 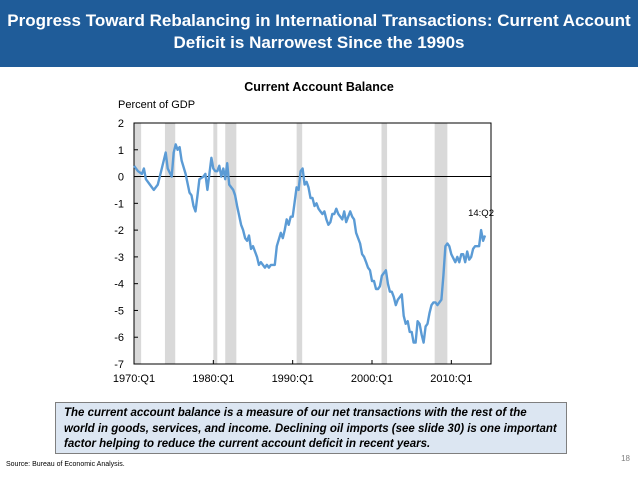 I want to click on y-tick-label: 0, so click(x=121, y=178).